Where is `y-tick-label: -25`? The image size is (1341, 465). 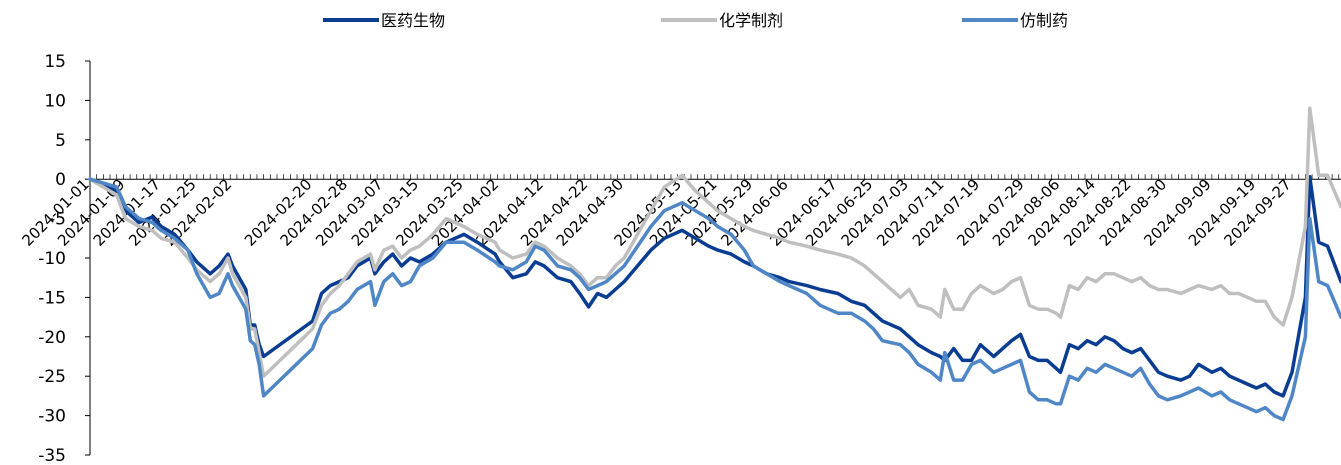
y-tick-label: -25 is located at coordinates (52, 377).